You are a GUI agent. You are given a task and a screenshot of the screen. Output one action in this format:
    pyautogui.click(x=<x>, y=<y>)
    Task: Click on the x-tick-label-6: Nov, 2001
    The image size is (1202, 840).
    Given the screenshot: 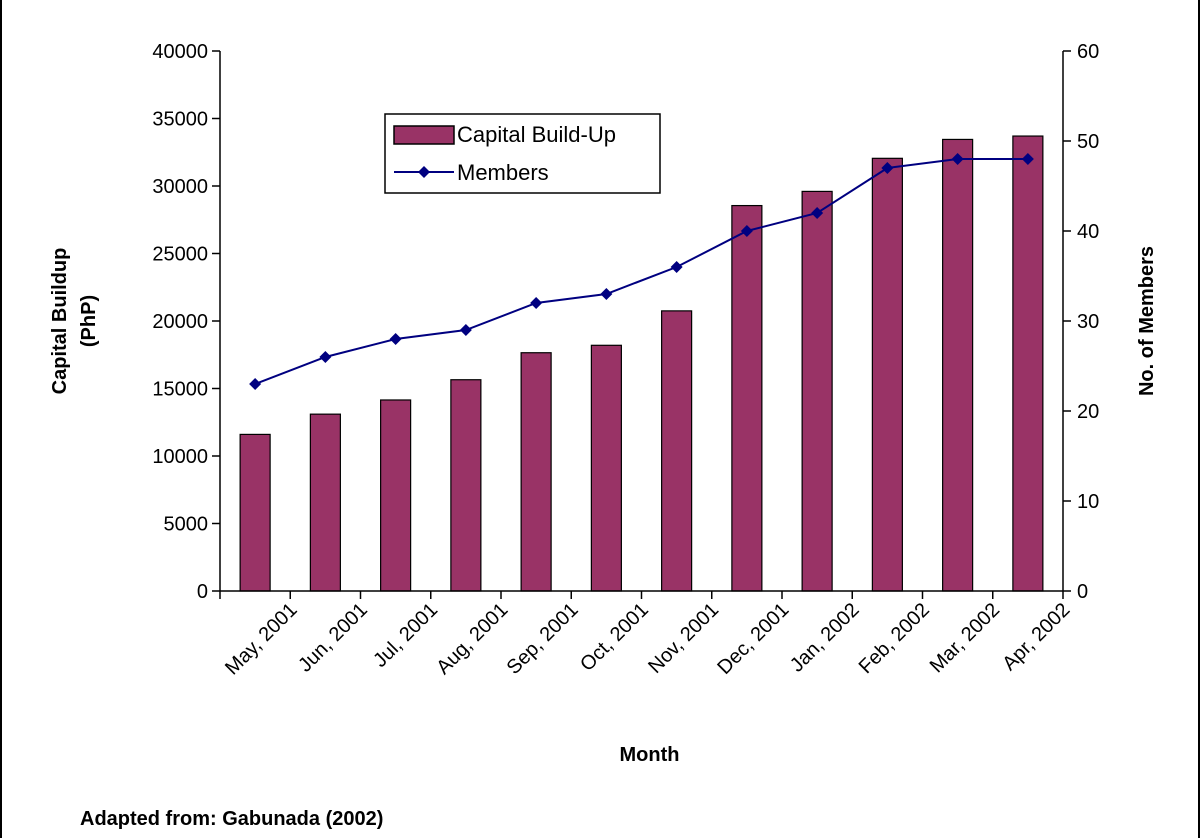 What is the action you would take?
    pyautogui.click(x=683, y=638)
    